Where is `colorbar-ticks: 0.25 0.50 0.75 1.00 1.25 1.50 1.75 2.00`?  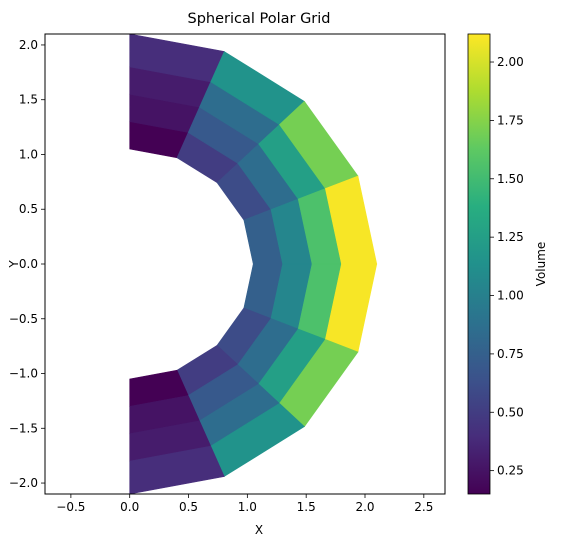
colorbar-ticks: 0.25 0.50 0.75 1.00 1.25 1.50 1.75 2.00 is located at coordinates (507, 266).